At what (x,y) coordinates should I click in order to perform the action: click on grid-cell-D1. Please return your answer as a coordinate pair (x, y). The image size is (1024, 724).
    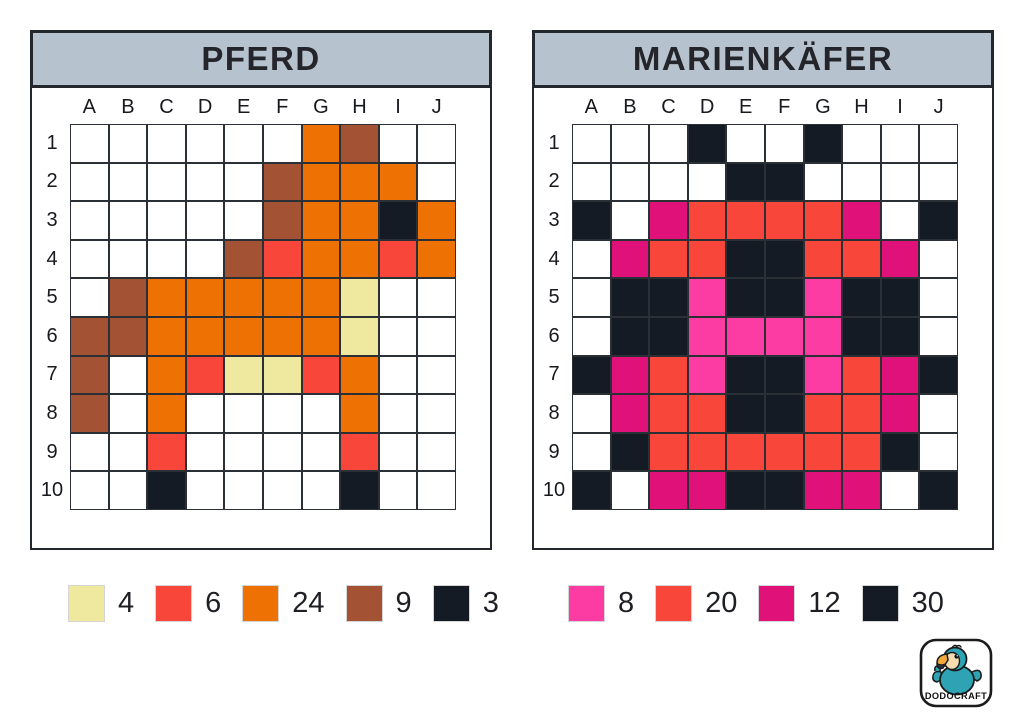
    Looking at the image, I should click on (707, 143).